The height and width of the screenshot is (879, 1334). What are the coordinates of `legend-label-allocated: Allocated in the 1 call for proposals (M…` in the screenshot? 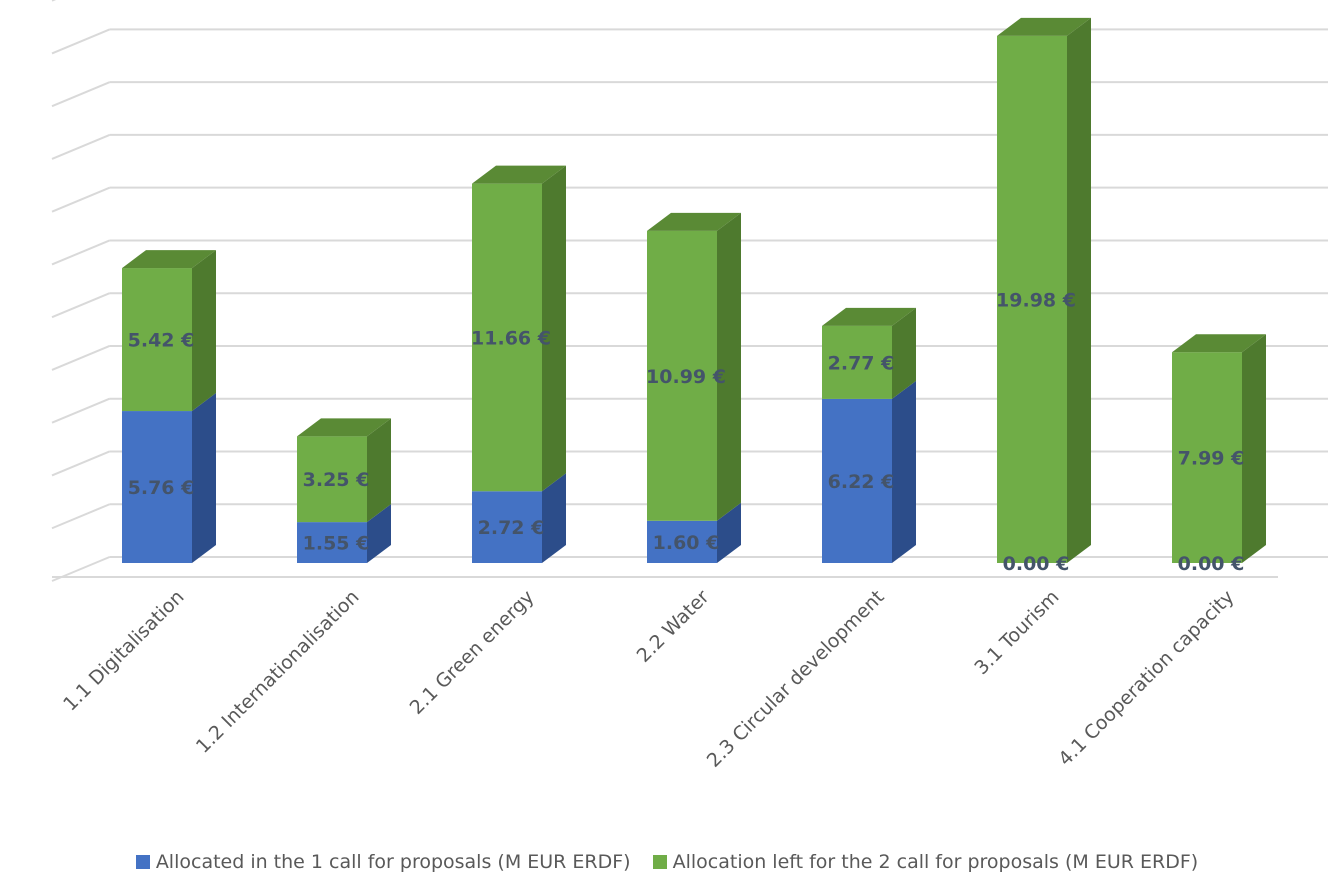 It's located at (393, 862).